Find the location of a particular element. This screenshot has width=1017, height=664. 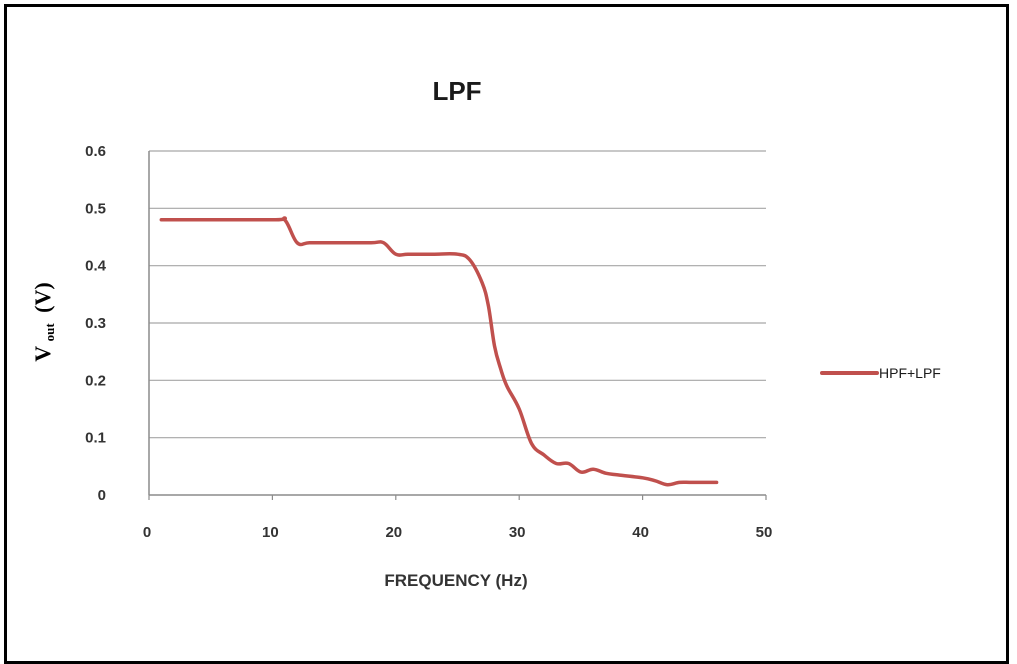

x-tick-label: 0 is located at coordinates (147, 532).